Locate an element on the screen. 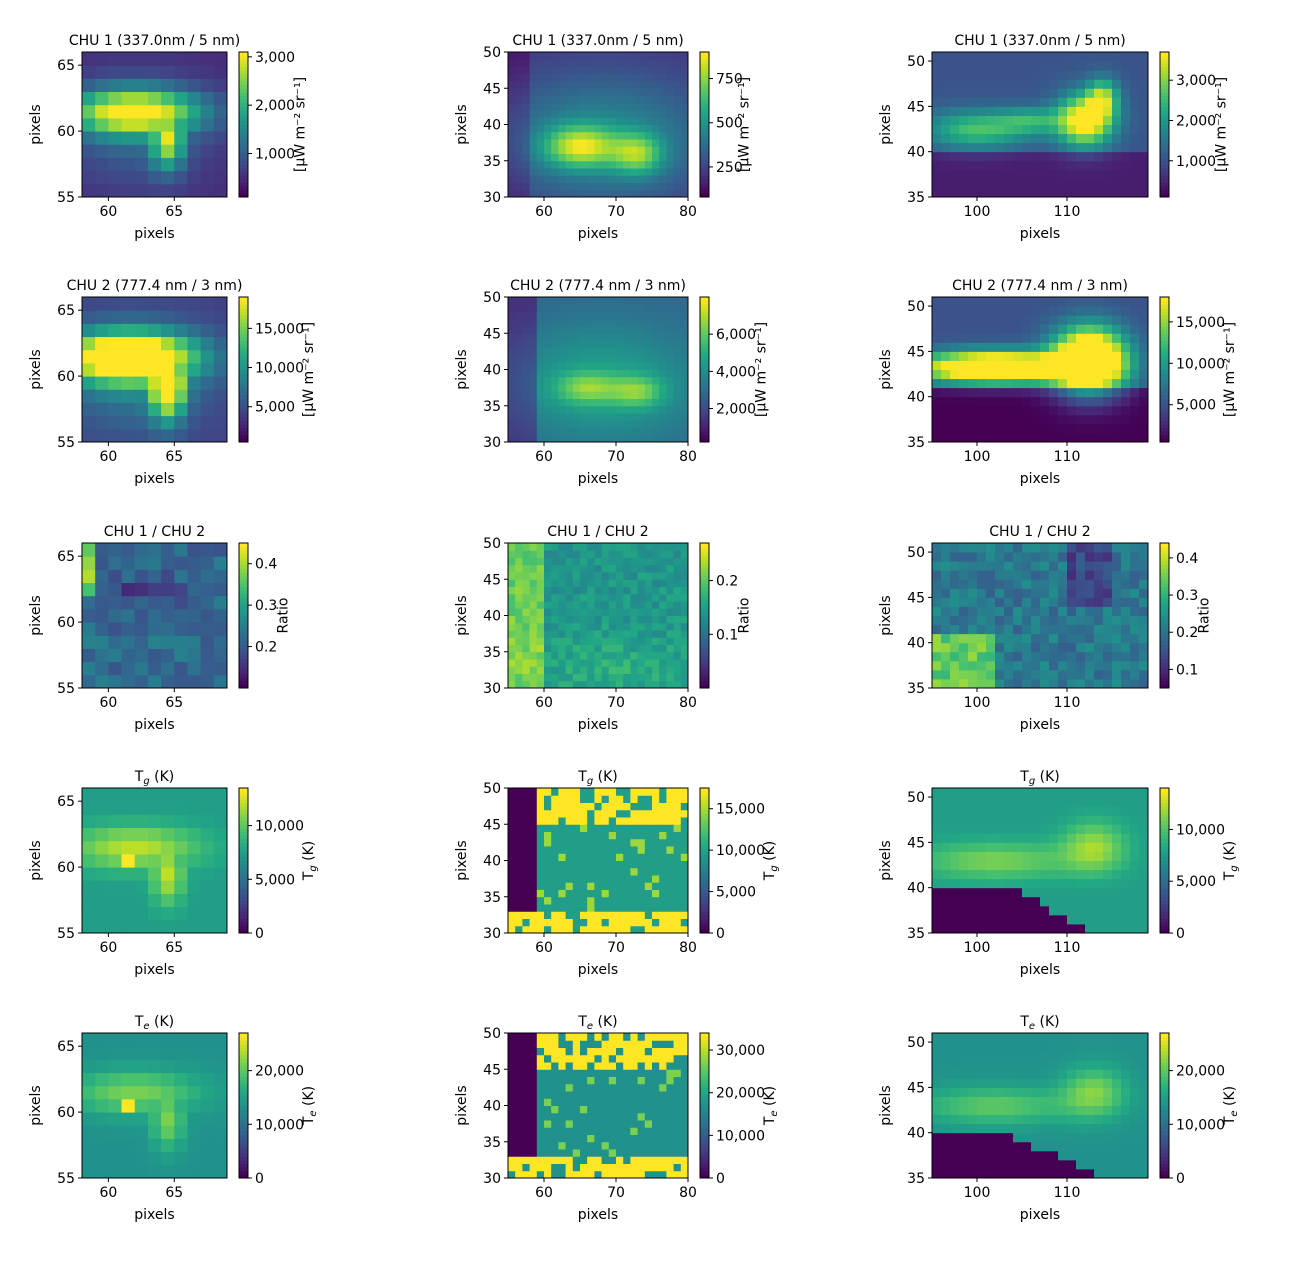 This screenshot has width=1292, height=1261. colorbar-tick-label: 4,000 is located at coordinates (736, 372).